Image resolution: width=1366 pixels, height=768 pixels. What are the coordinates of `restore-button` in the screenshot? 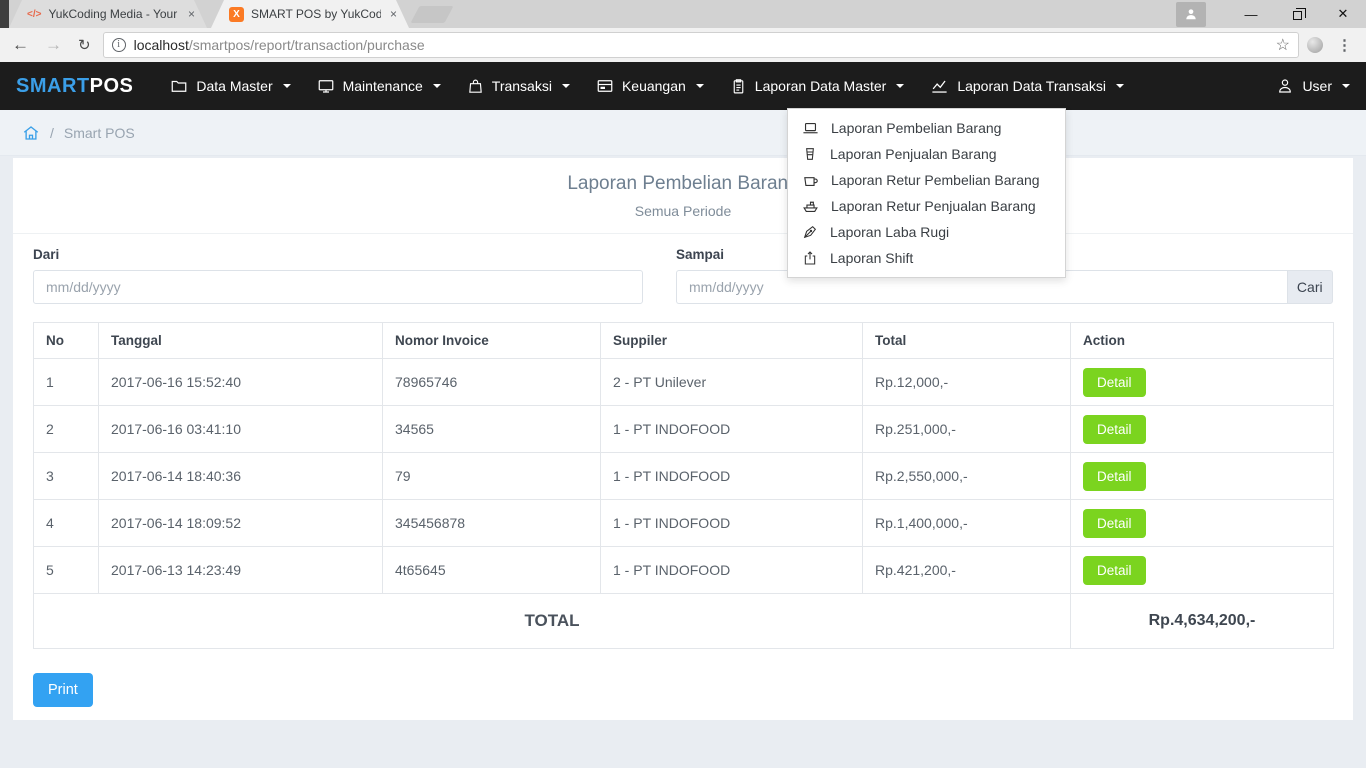 It's located at (1297, 14).